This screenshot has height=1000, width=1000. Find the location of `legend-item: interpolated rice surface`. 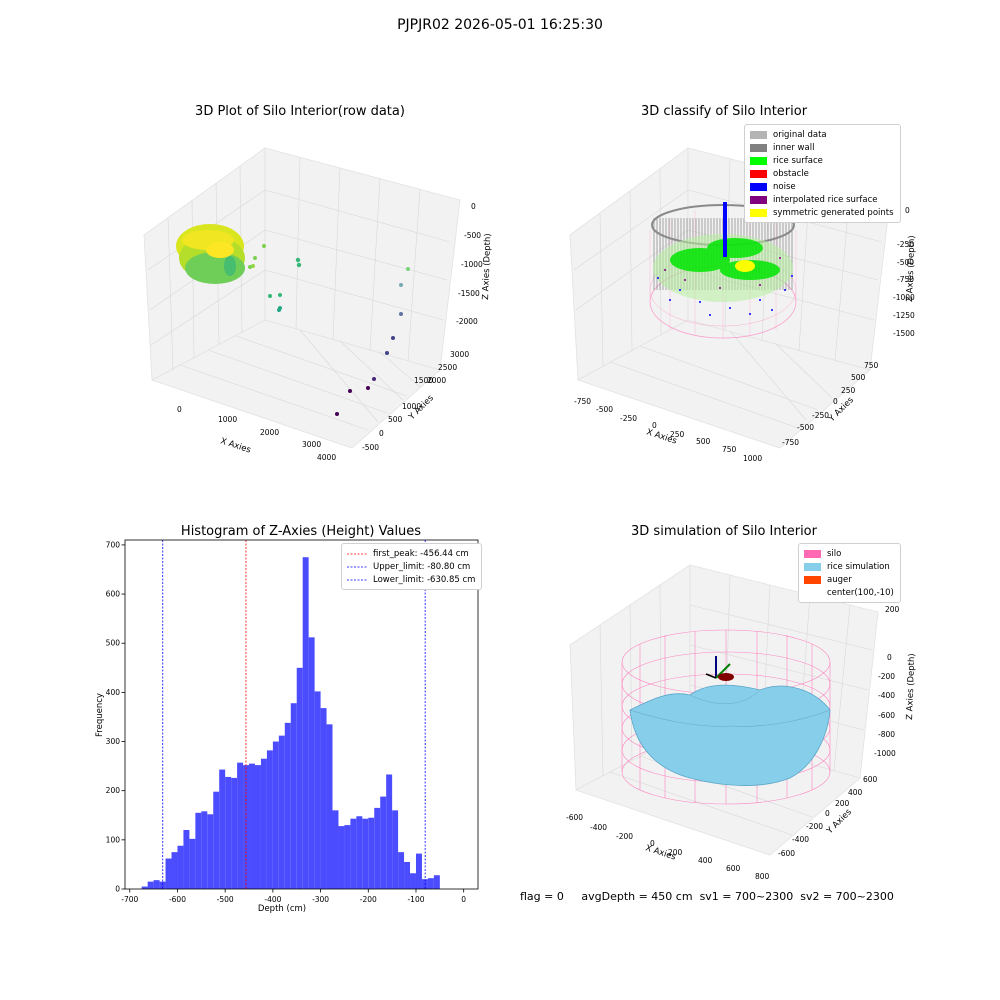

legend-item: interpolated rice surface is located at coordinates (822, 199).